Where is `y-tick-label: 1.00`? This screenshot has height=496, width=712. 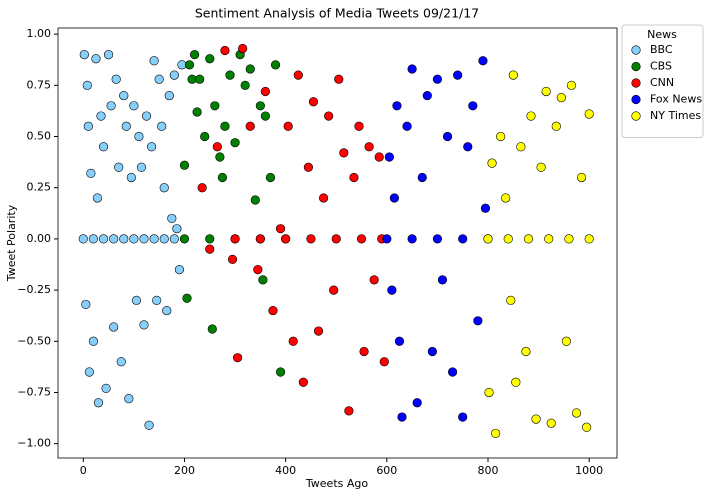
y-tick-label: 1.00 is located at coordinates (39, 33).